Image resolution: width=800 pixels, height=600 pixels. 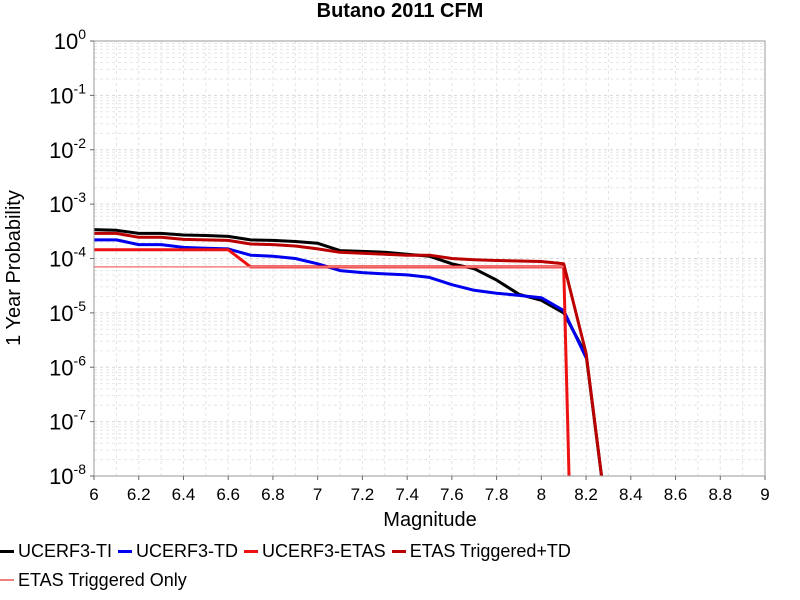 I want to click on legend-item: UCERF3-TD, so click(x=178, y=551).